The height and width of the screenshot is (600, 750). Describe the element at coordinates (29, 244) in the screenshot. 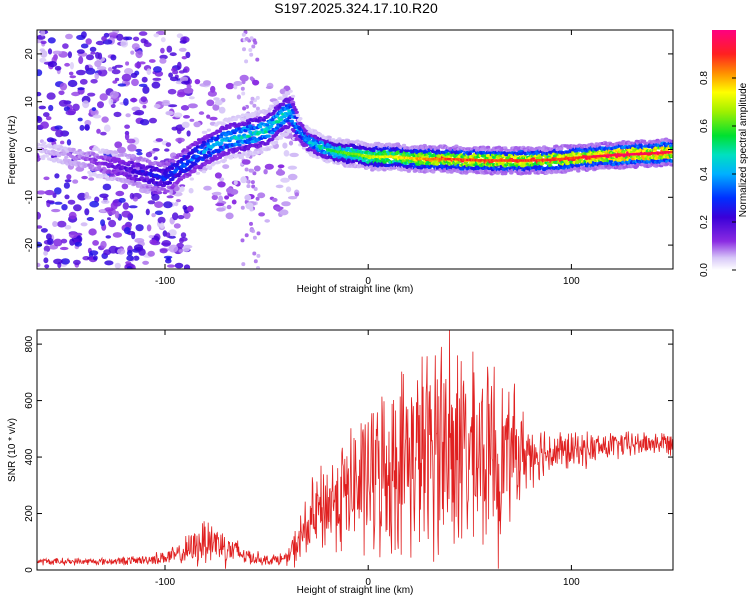

I see `spectrogram-y-tick-label: -20` at that location.